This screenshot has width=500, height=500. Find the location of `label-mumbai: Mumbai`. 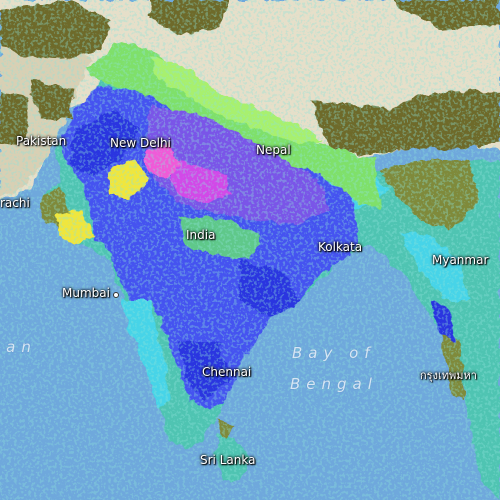

label-mumbai: Mumbai is located at coordinates (86, 293).